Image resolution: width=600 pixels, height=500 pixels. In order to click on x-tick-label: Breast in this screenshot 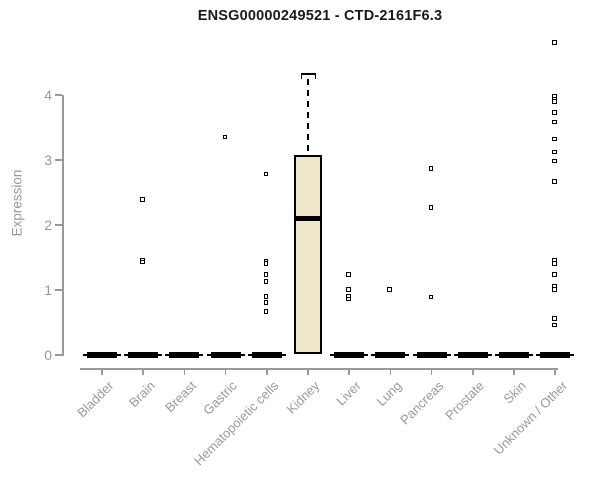, I will do `click(180, 397)`.